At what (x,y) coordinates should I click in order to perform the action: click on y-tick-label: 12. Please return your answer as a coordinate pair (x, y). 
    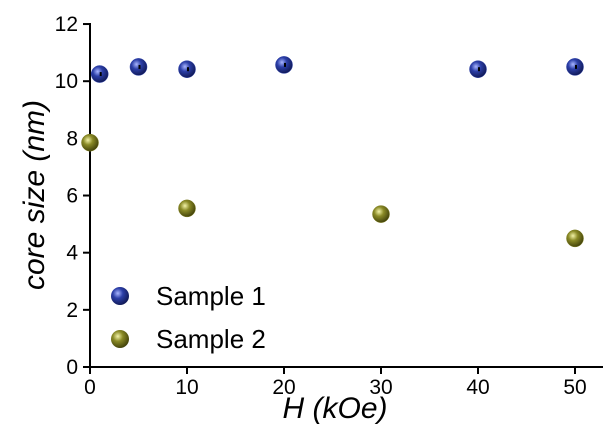
    Looking at the image, I should click on (66, 24).